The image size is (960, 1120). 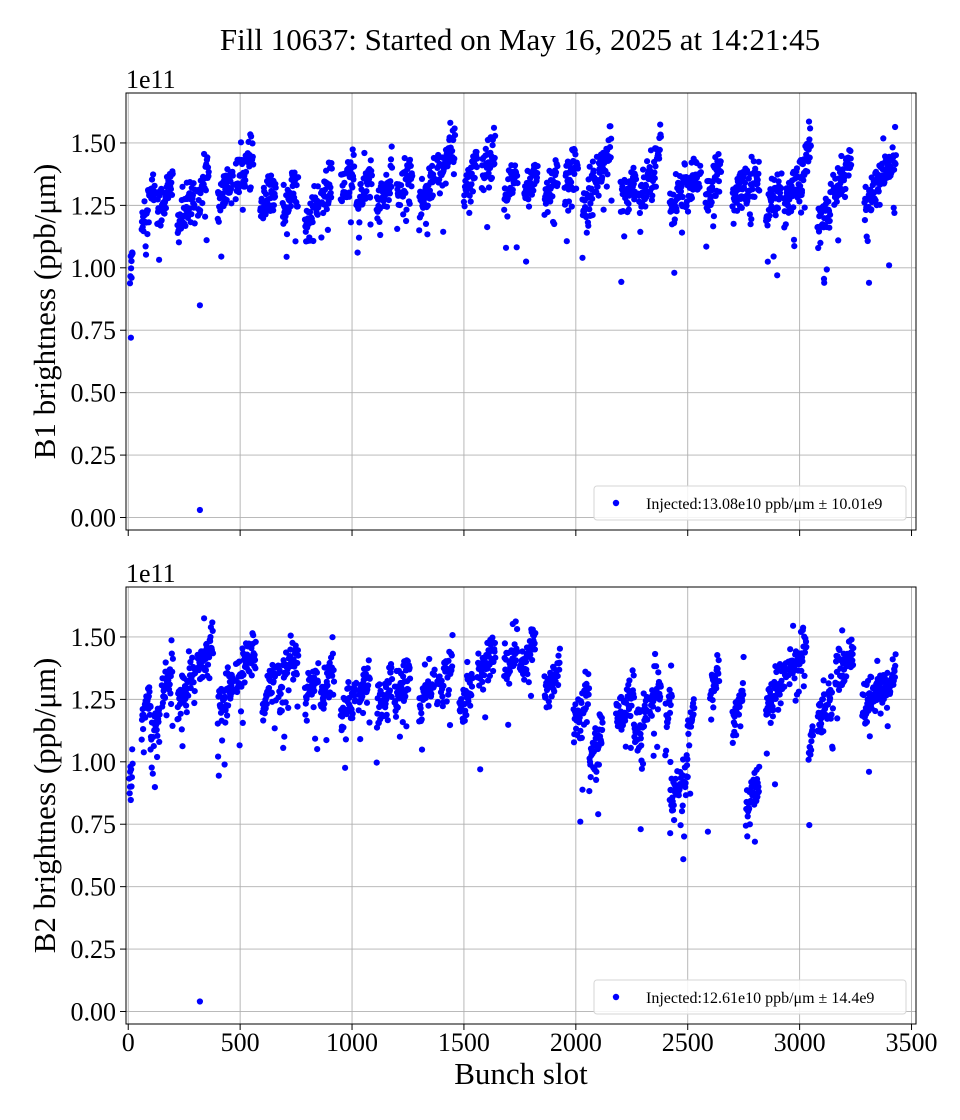 I want to click on legend-label: Injected:13.08e10 ppb/μm ± 10.01e9, so click(x=764, y=504).